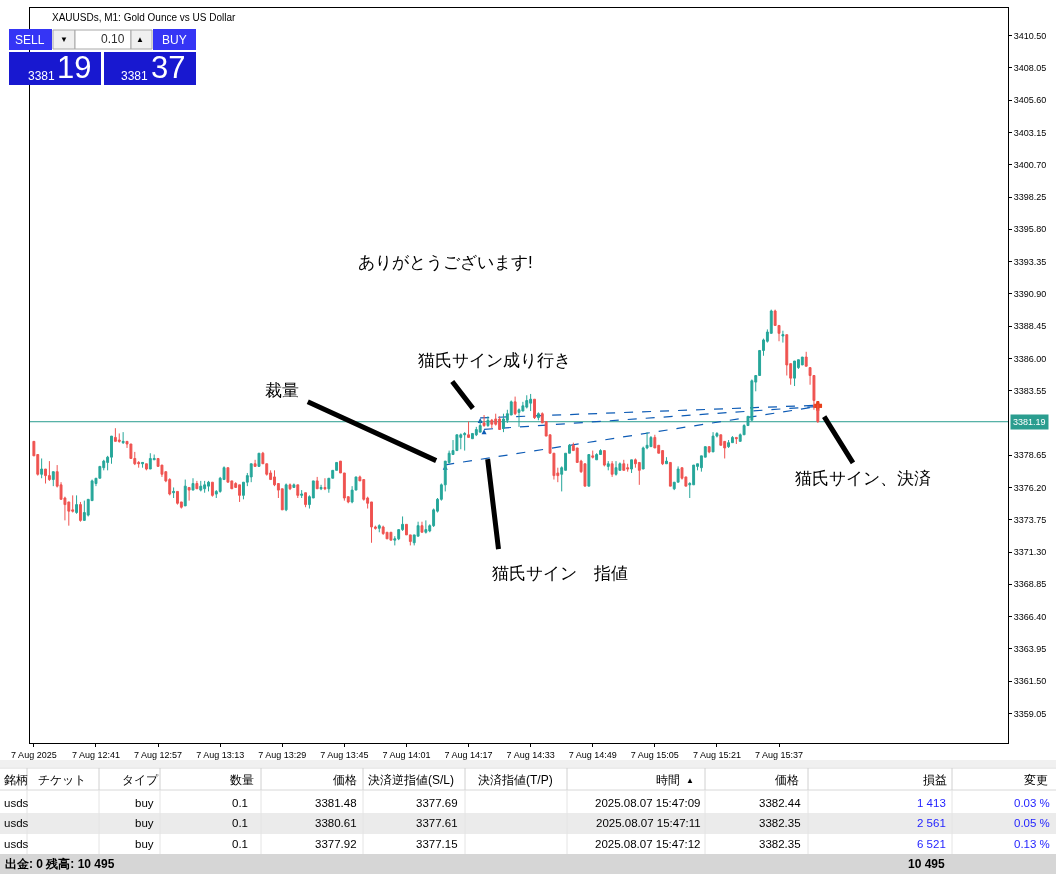 The width and height of the screenshot is (1056, 884). I want to click on y-tick-label: 3386.00, so click(1030, 358).